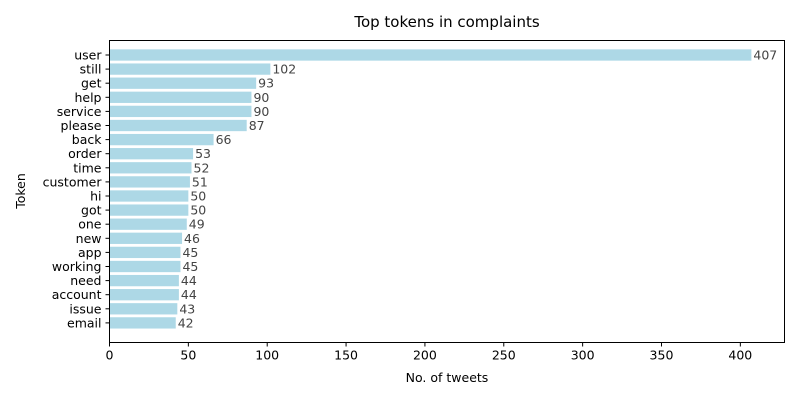  I want to click on x-tick-label-350: 350, so click(662, 355).